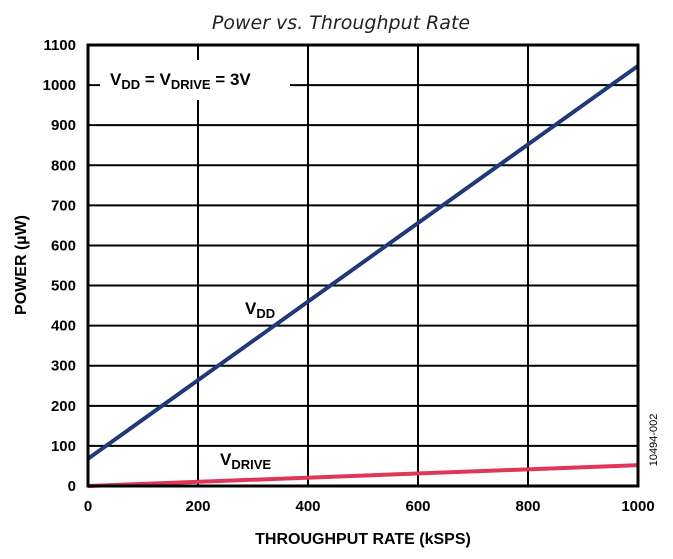  What do you see at coordinates (197, 506) in the screenshot?
I see `x-tick-label: 200` at bounding box center [197, 506].